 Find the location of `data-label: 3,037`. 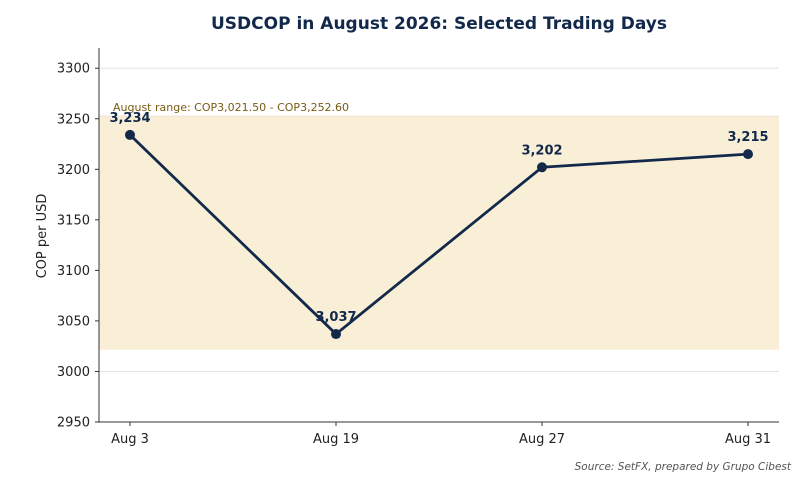

data-label: 3,037 is located at coordinates (335, 317).